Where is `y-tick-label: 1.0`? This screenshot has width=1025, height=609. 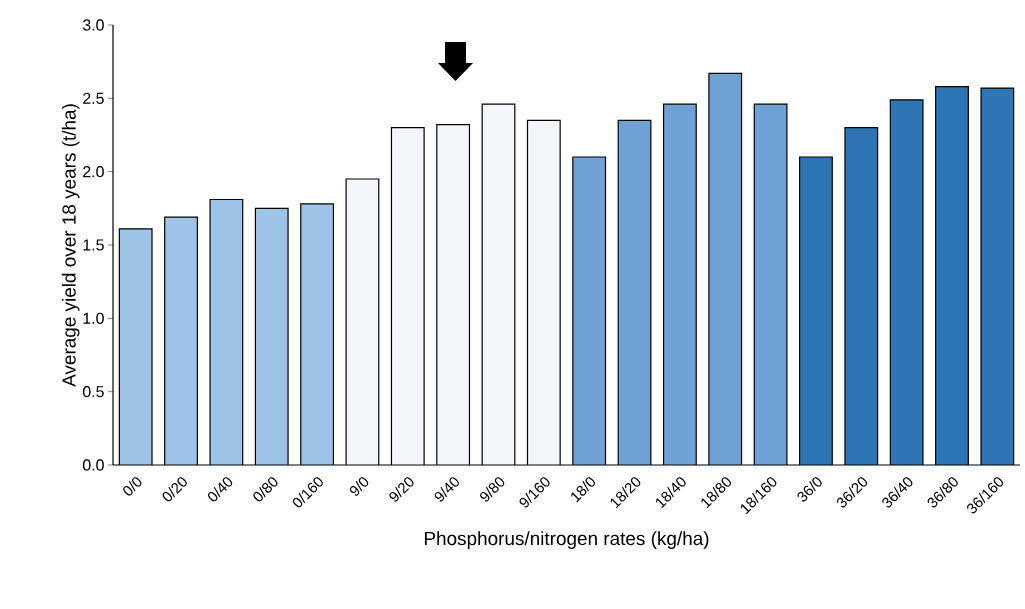
y-tick-label: 1.0 is located at coordinates (93, 318).